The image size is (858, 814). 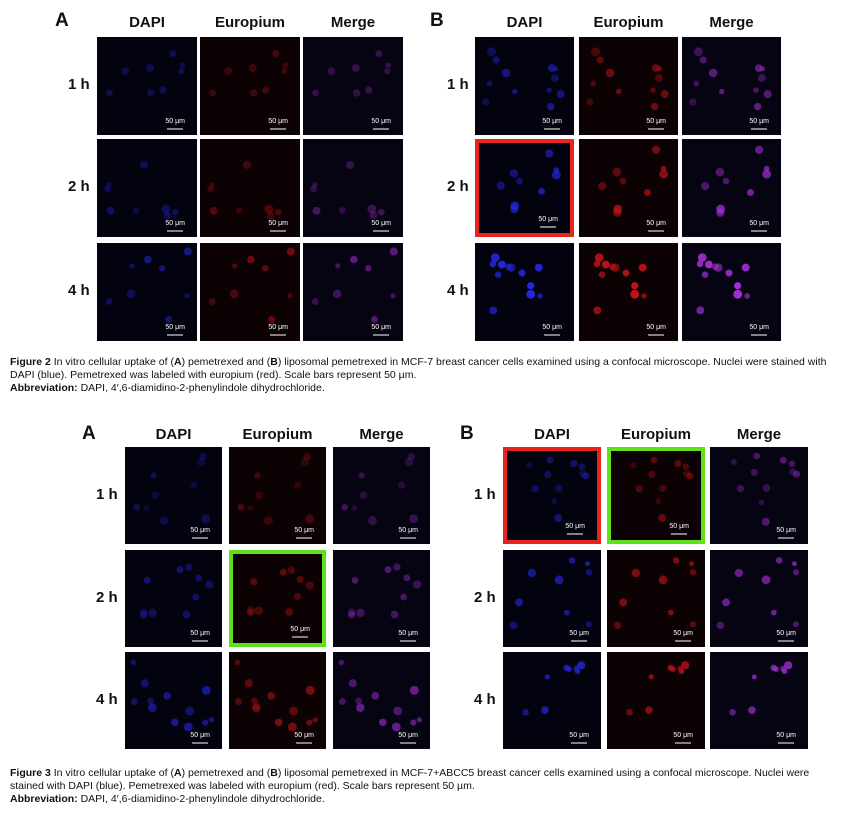 What do you see at coordinates (274, 773) in the screenshot?
I see `caption-text: B` at bounding box center [274, 773].